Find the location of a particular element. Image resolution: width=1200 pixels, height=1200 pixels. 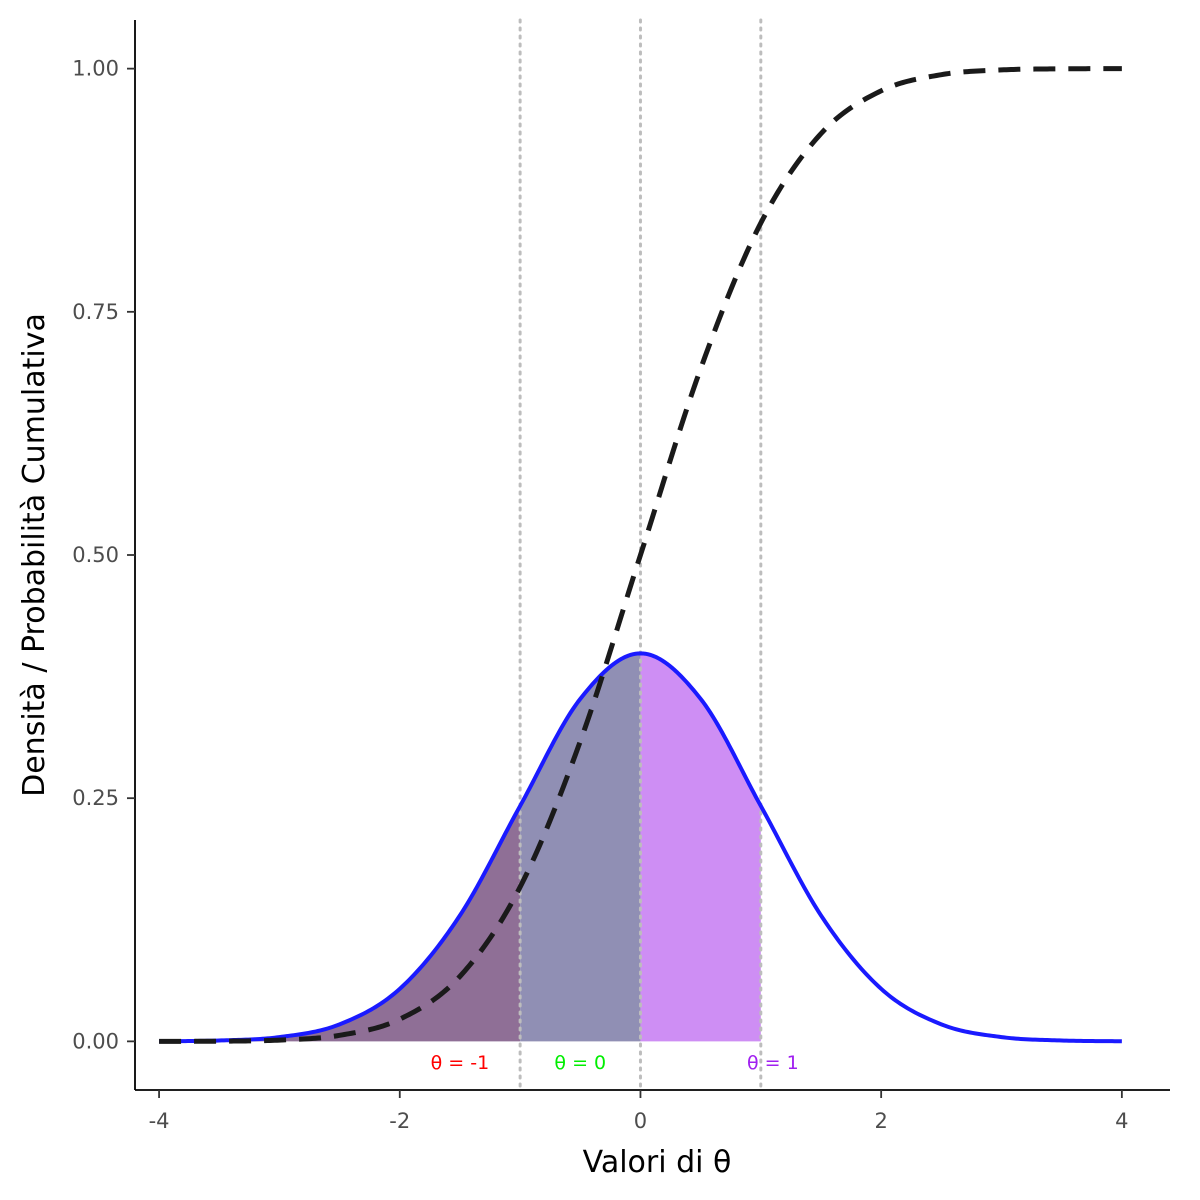

annotations: θ = -1 θ = 0 θ = 1 is located at coordinates (615, 1063).